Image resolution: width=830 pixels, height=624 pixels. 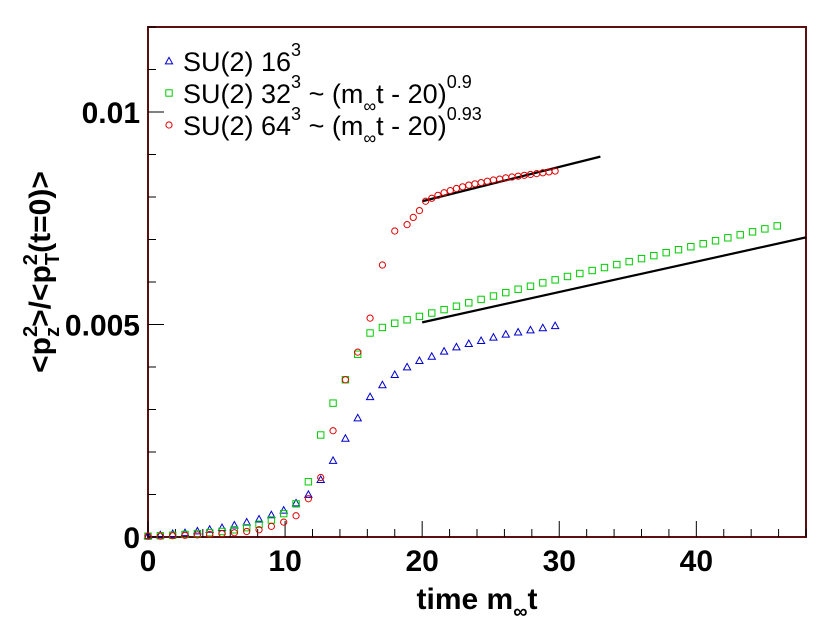 I want to click on y-tick-label: 0.01, so click(x=111, y=113).